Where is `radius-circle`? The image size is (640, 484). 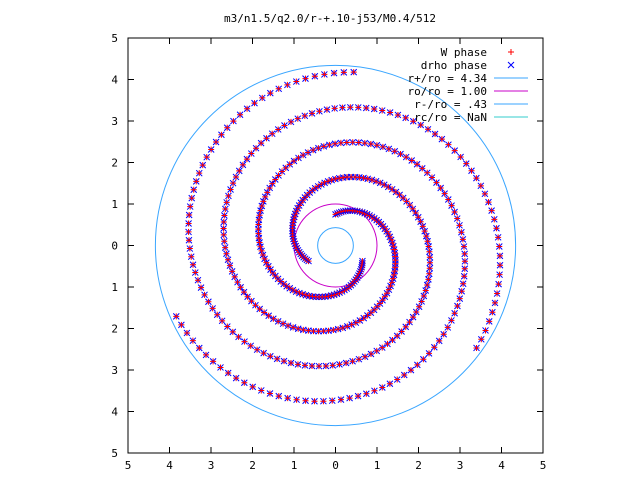 radius-circle is located at coordinates (335, 245).